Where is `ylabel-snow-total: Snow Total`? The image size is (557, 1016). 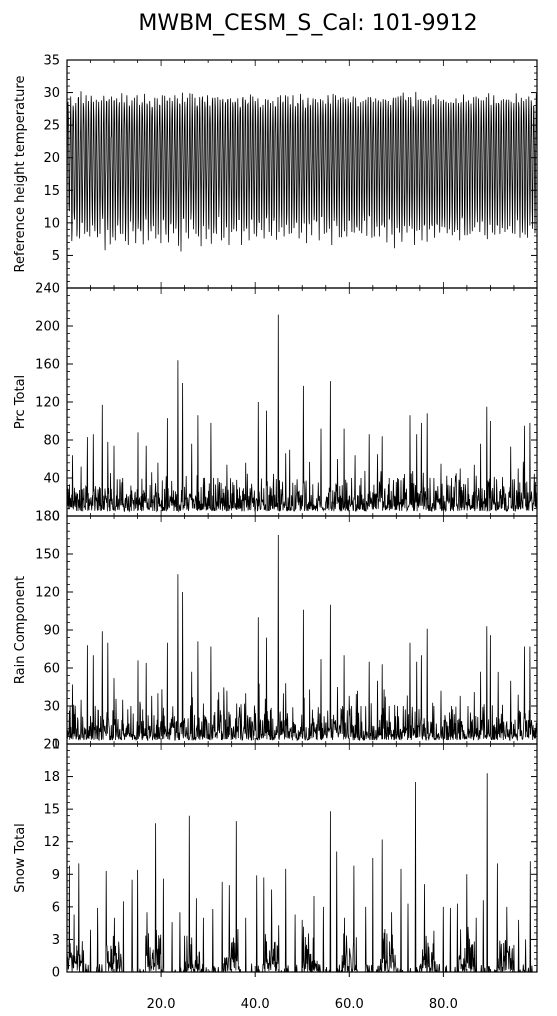 ylabel-snow-total: Snow Total is located at coordinates (20, 858).